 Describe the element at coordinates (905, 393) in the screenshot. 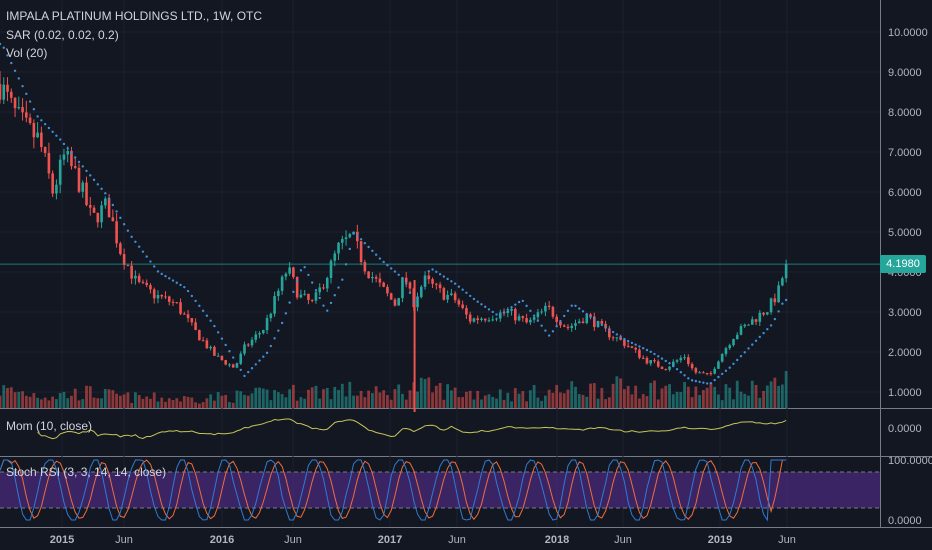

I see `price-tick-label: 1.0000` at that location.